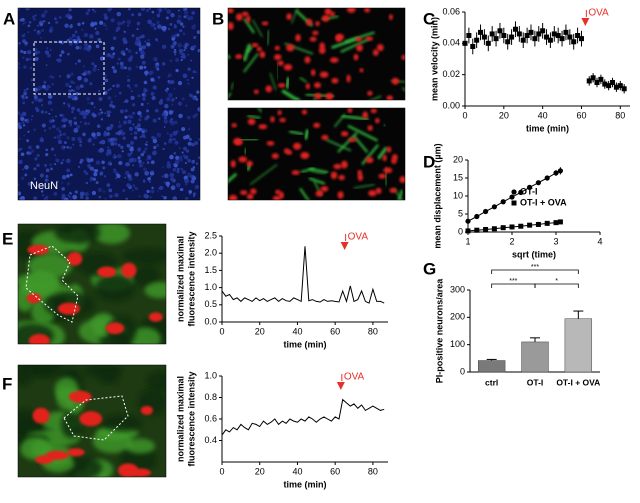  Describe the element at coordinates (457, 317) in the screenshot. I see `y-tick-label: 200` at that location.